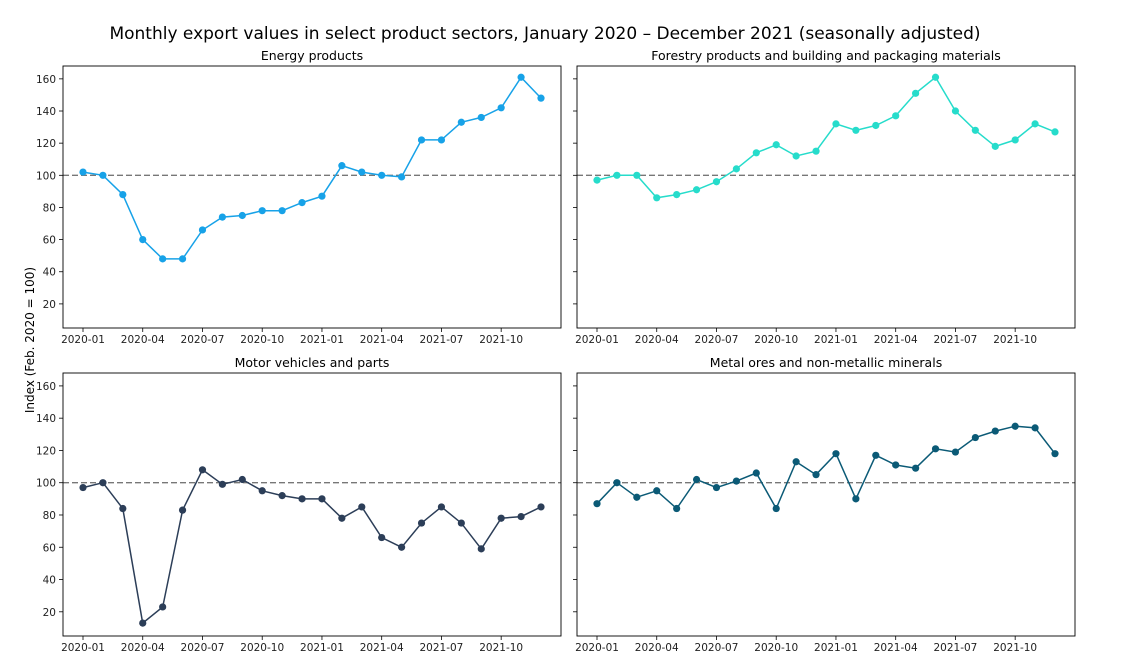 The width and height of the screenshot is (1123, 669). What do you see at coordinates (49, 305) in the screenshot?
I see `y-tick-label: 20` at bounding box center [49, 305].